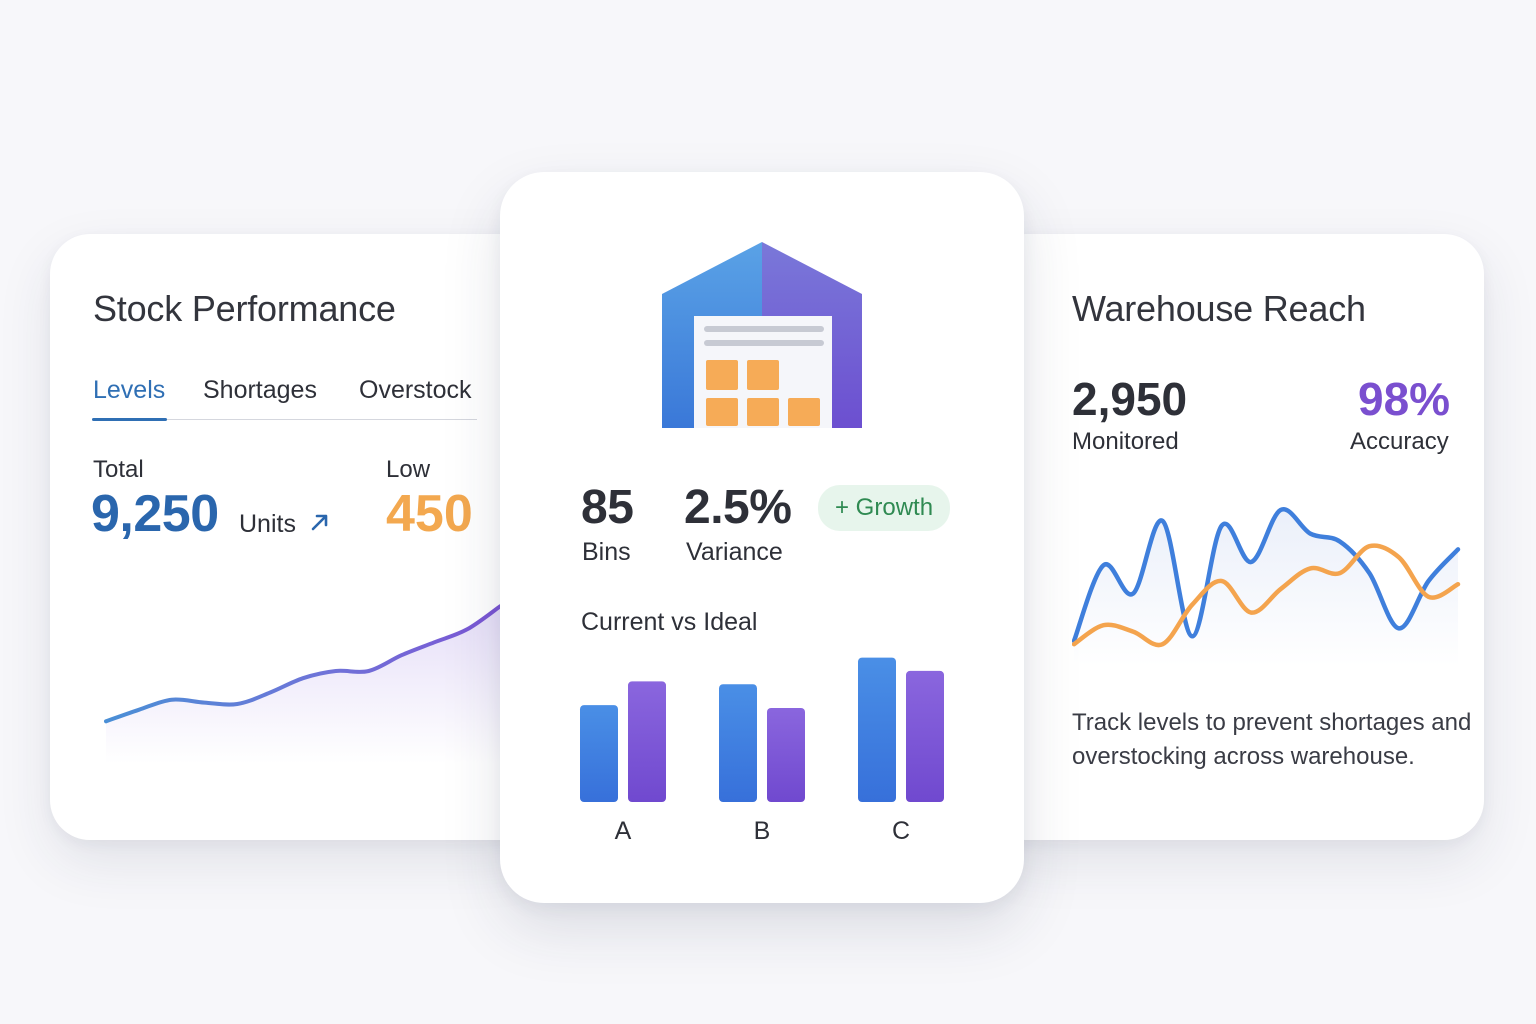  I want to click on bar-ideal-b, so click(786, 754).